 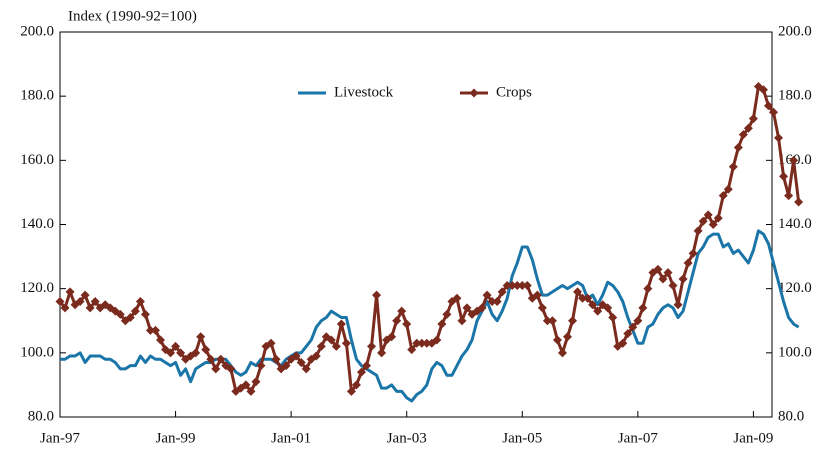 What do you see at coordinates (514, 92) in the screenshot?
I see `legend-label: Crops` at bounding box center [514, 92].